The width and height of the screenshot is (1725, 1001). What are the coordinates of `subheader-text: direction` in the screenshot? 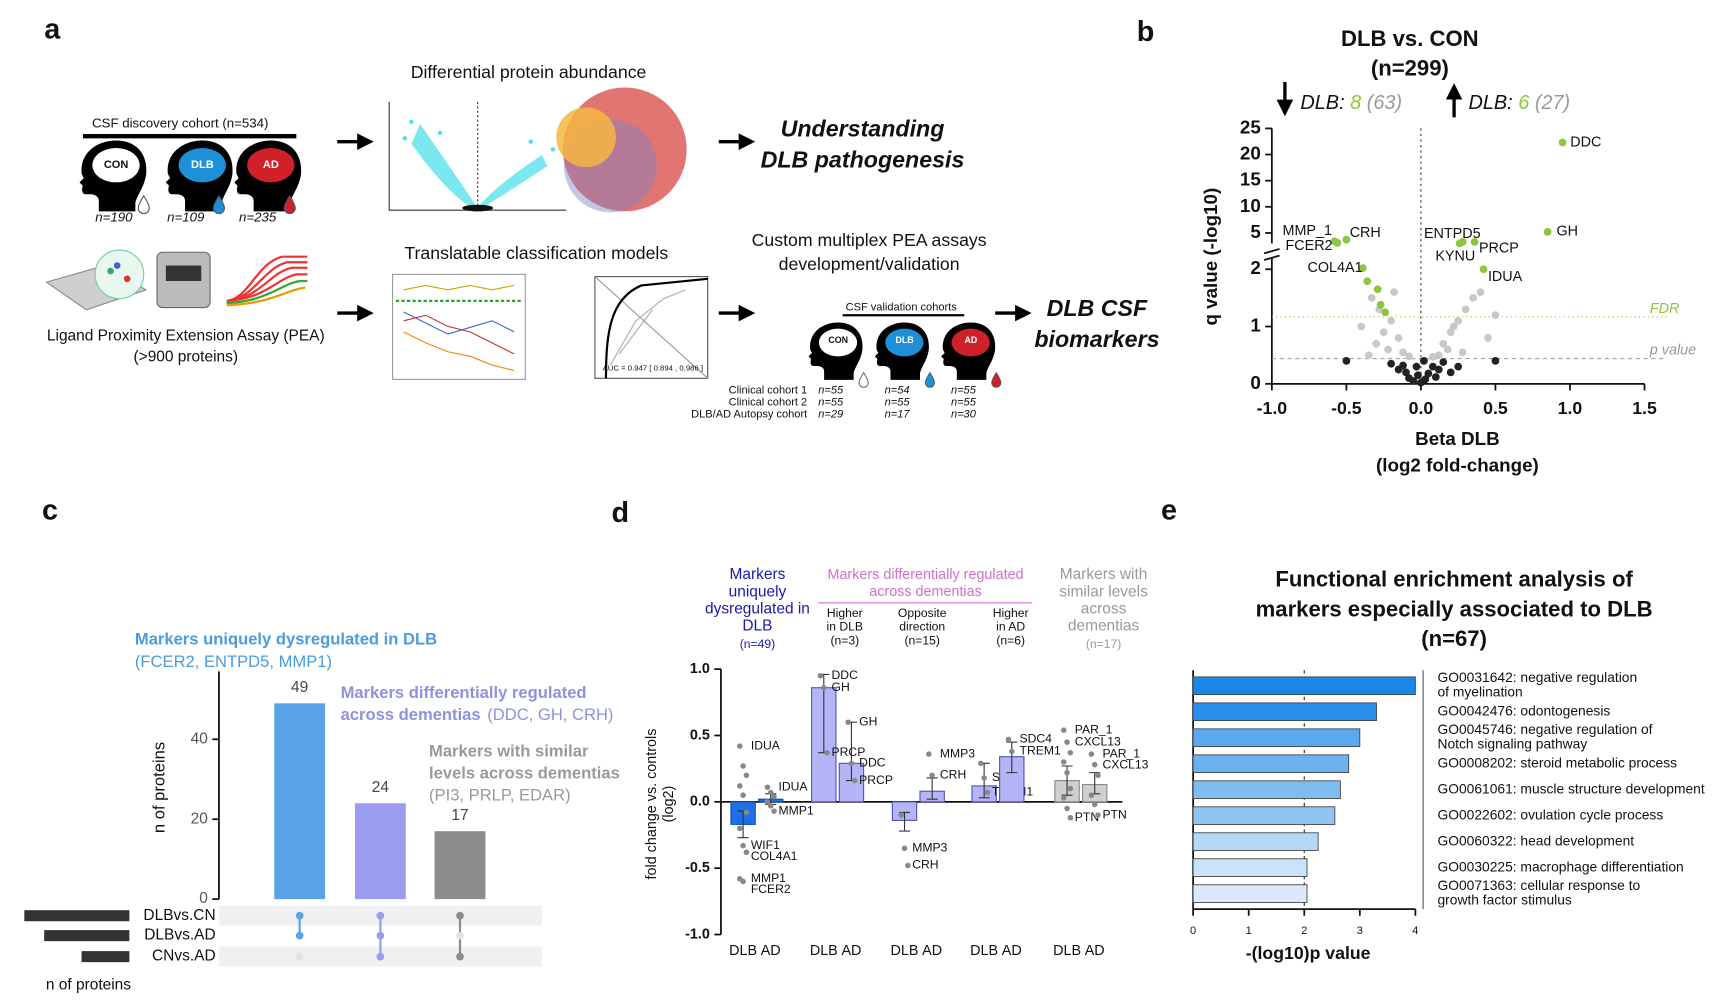 It's located at (922, 626).